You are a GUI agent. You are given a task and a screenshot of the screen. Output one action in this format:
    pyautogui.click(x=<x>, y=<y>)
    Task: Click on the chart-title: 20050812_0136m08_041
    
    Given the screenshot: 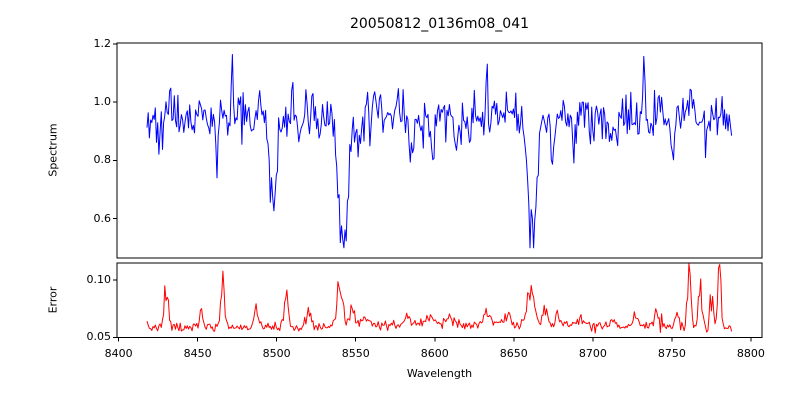 What is the action you would take?
    pyautogui.click(x=439, y=24)
    